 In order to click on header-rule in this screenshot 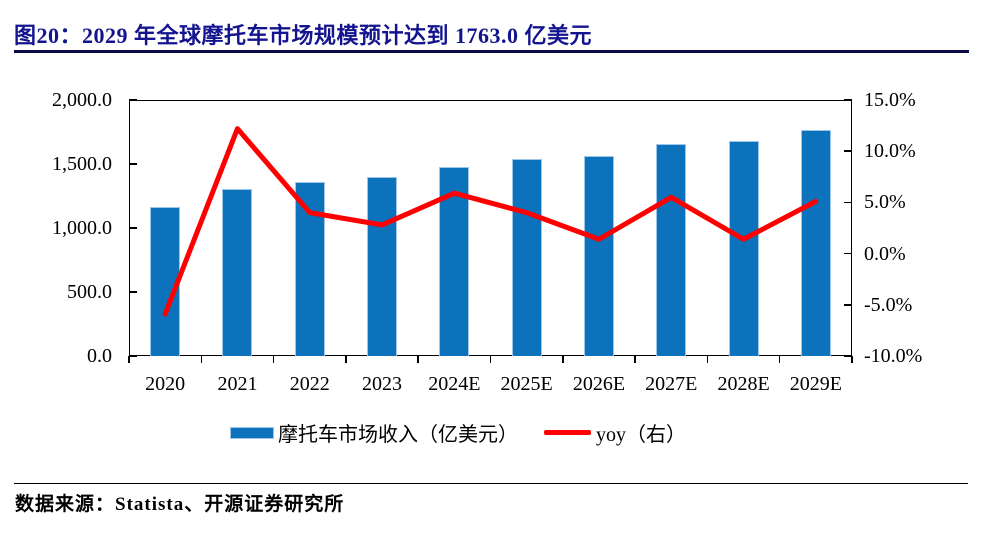, I will do `click(491, 51)`.